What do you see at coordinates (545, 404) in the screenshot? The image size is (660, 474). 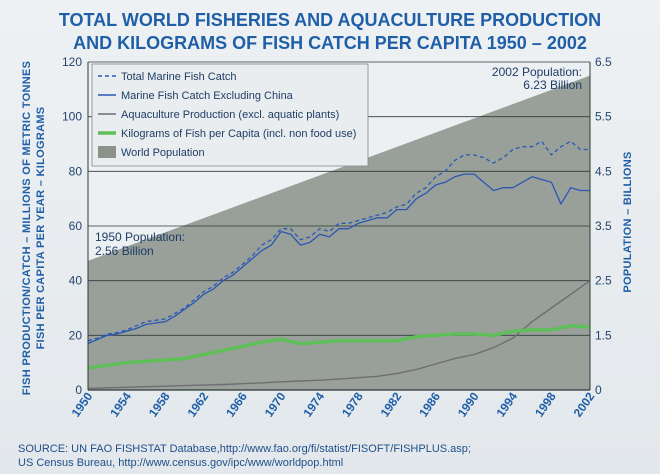 I see `x-tick-label: 1998` at bounding box center [545, 404].